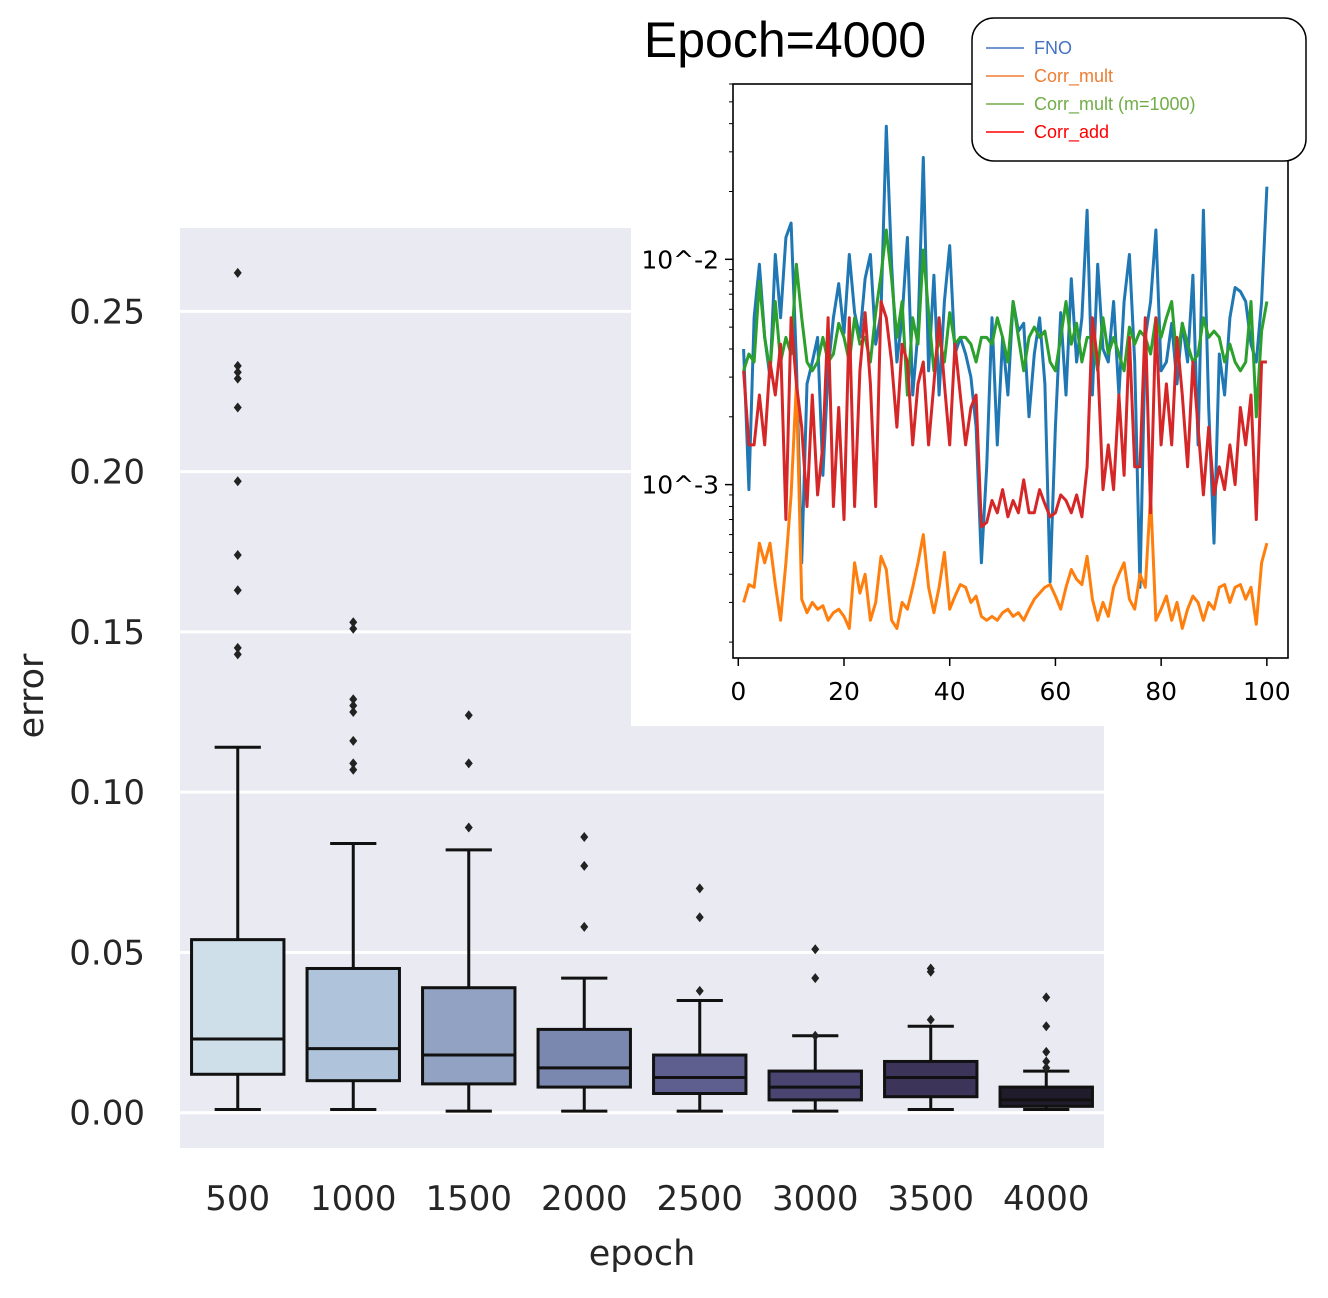 The image size is (1328, 1298). Describe the element at coordinates (584, 1199) in the screenshot. I see `x-tick-label: 2000` at that location.